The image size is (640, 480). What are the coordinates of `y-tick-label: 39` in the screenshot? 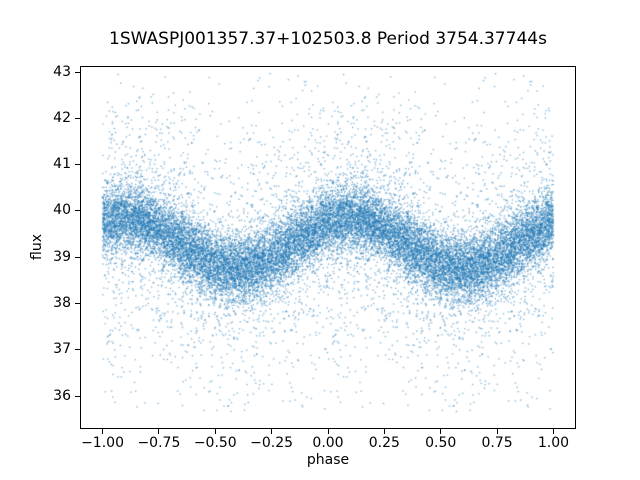 It's located at (62, 256).